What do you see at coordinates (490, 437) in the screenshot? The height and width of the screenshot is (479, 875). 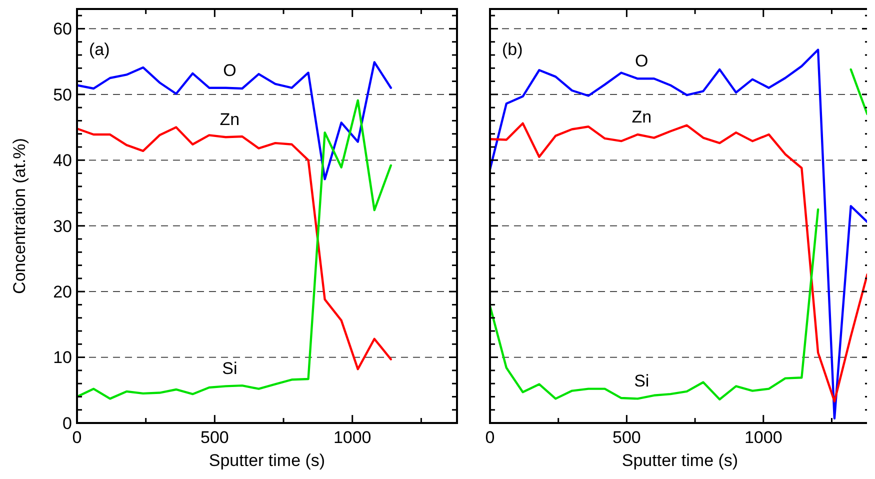 I see `x-tick-label: 0` at bounding box center [490, 437].